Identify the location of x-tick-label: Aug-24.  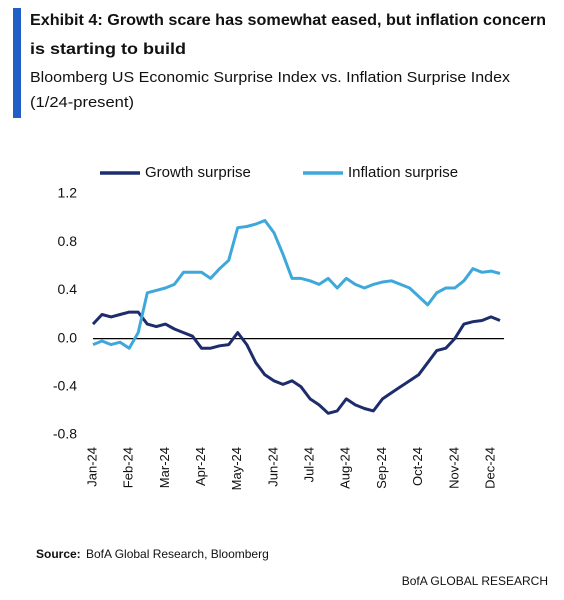
(345, 468).